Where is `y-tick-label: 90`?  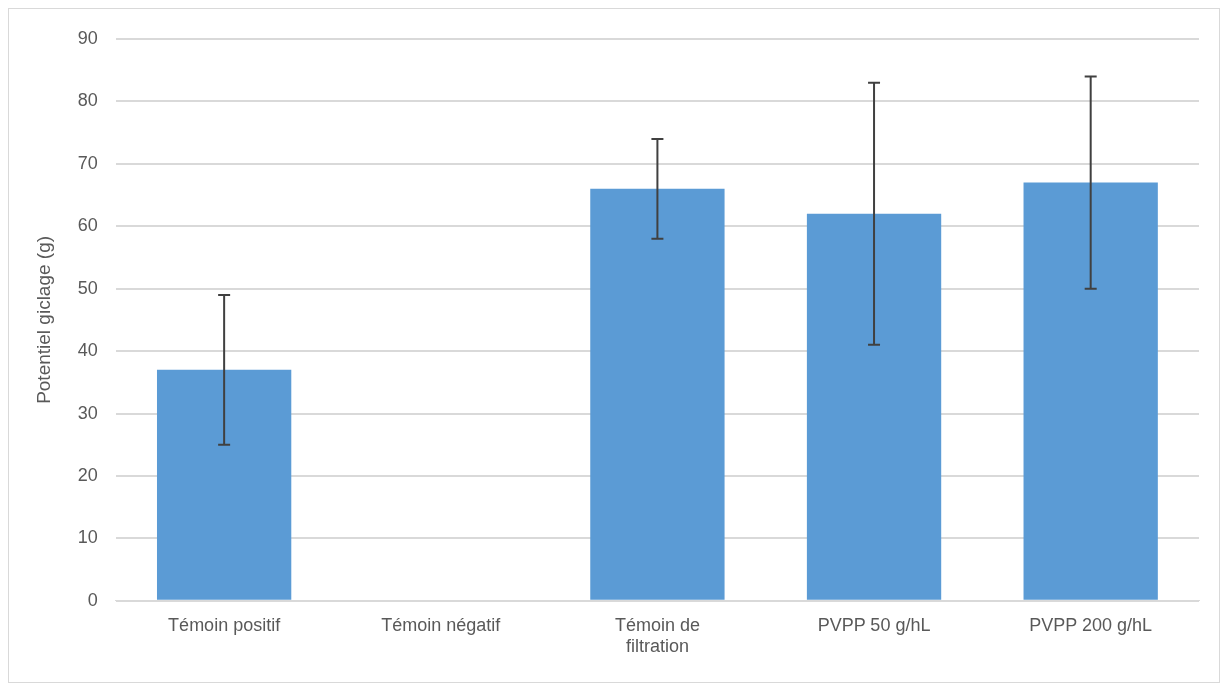
y-tick-label: 90 is located at coordinates (87, 37).